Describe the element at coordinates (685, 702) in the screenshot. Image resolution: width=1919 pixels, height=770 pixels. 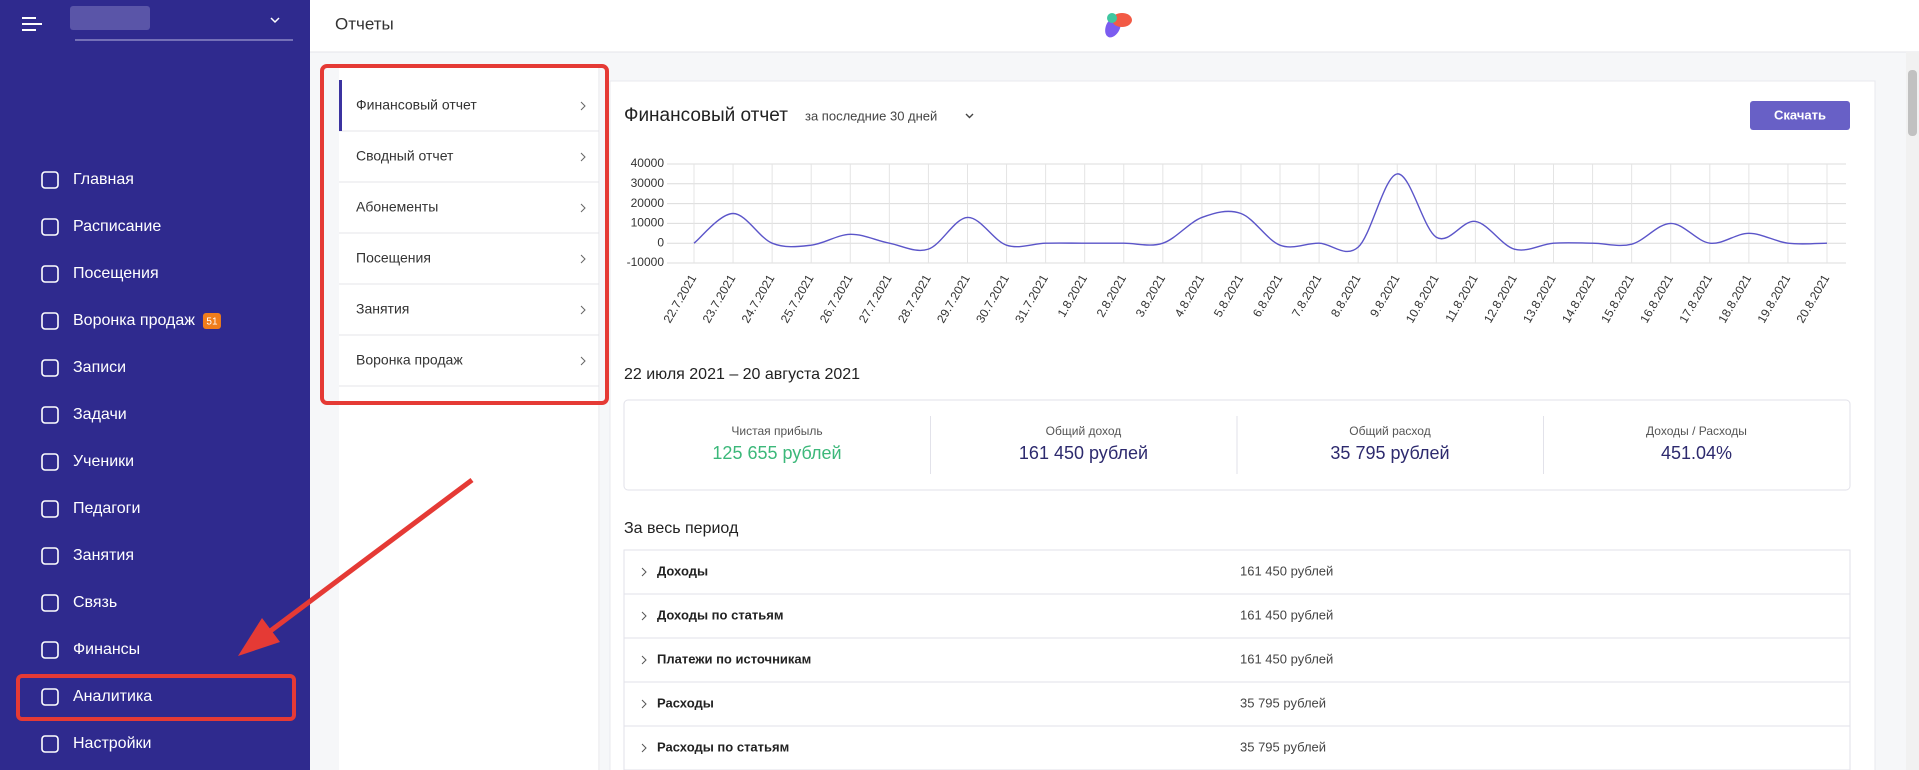
I see `row-name: Расходы` at that location.